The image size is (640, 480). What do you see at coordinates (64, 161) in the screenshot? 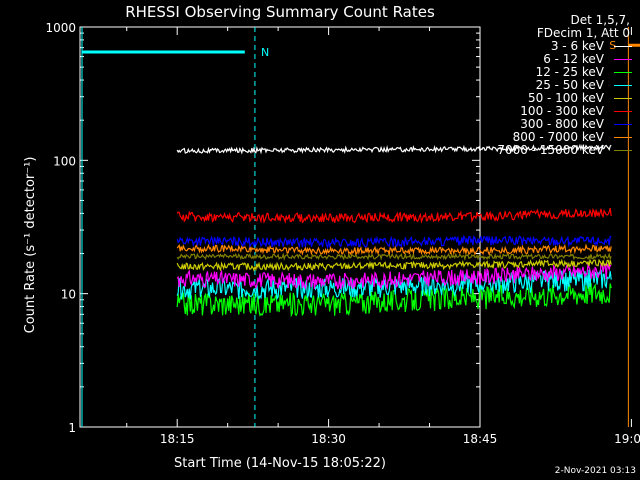
I see `y-tick-label: 100` at bounding box center [64, 161].